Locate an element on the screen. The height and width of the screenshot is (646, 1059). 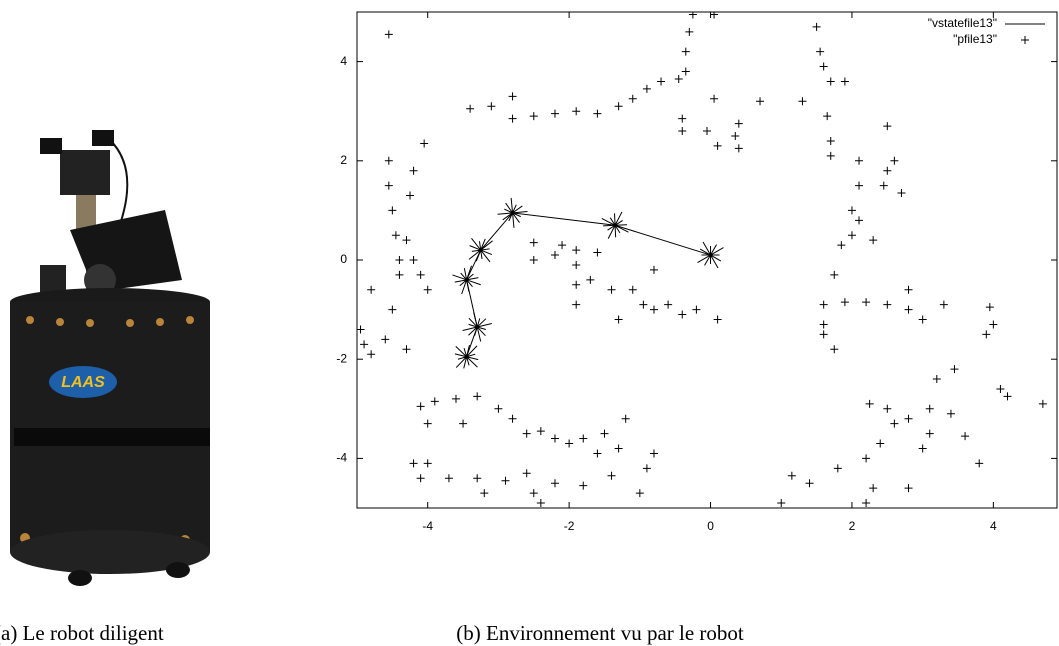
x-tick-label: 4 is located at coordinates (993, 526).